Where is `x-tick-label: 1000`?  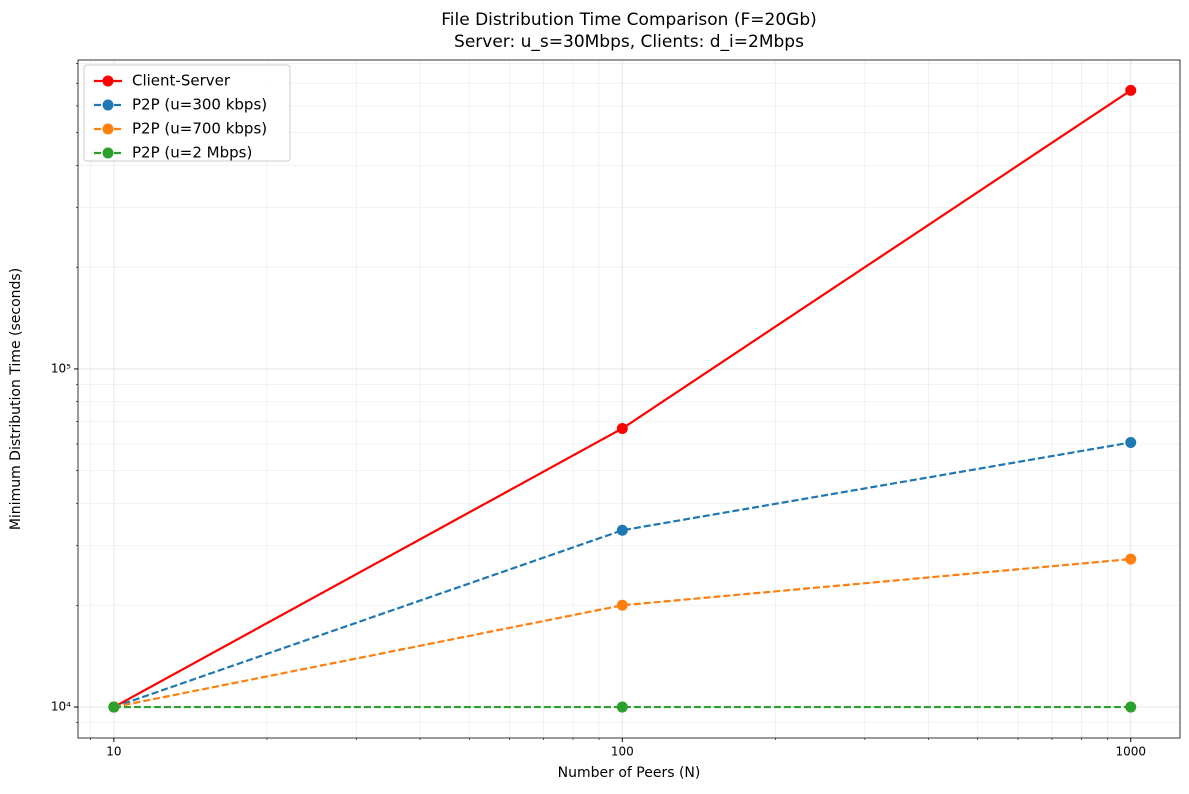
x-tick-label: 1000 is located at coordinates (1130, 752).